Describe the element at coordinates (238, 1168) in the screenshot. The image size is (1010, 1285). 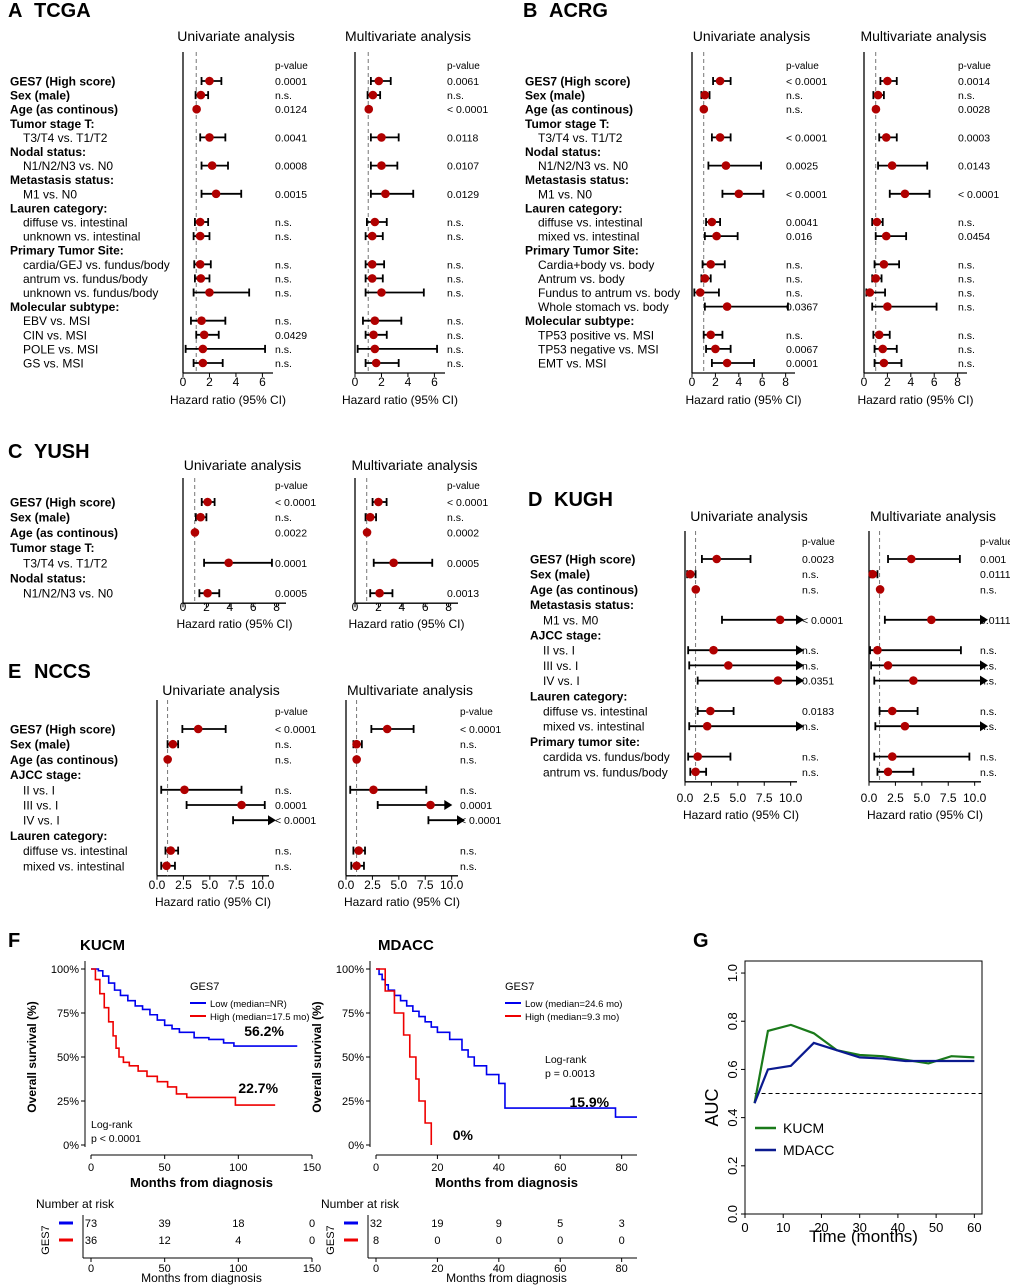
I see `x-tick-label: 100` at that location.